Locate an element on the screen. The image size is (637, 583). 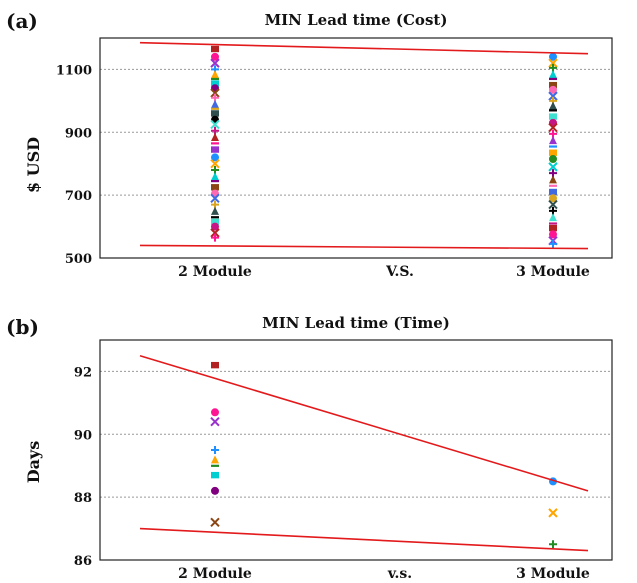
panel-a-y-ticks: 500 700 900 1100 is located at coordinates (74, 165).